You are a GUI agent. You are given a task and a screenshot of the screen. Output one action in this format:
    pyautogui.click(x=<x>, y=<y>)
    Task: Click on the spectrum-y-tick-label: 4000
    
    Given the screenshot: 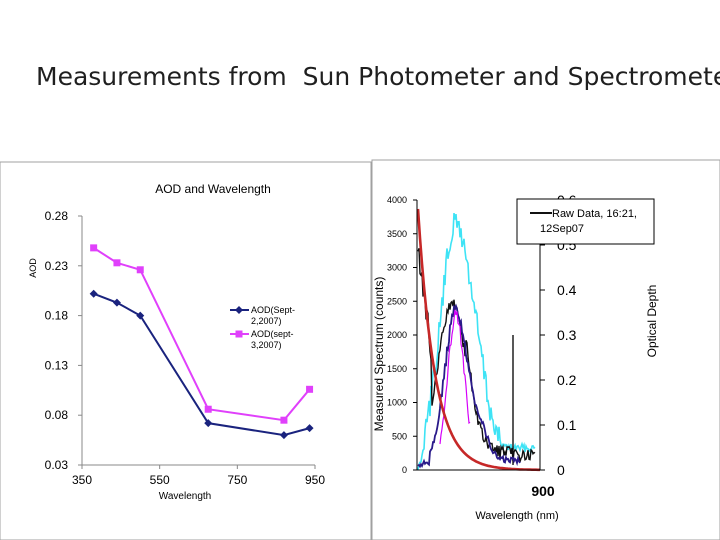 What is the action you would take?
    pyautogui.click(x=397, y=200)
    